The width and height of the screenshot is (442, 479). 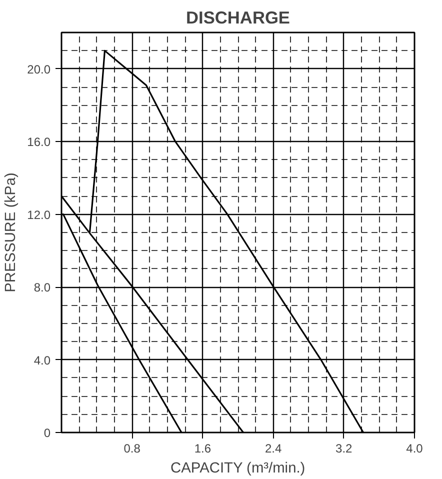 What do you see at coordinates (39, 215) in the screenshot?
I see `y-tick-label: 12.0` at bounding box center [39, 215].